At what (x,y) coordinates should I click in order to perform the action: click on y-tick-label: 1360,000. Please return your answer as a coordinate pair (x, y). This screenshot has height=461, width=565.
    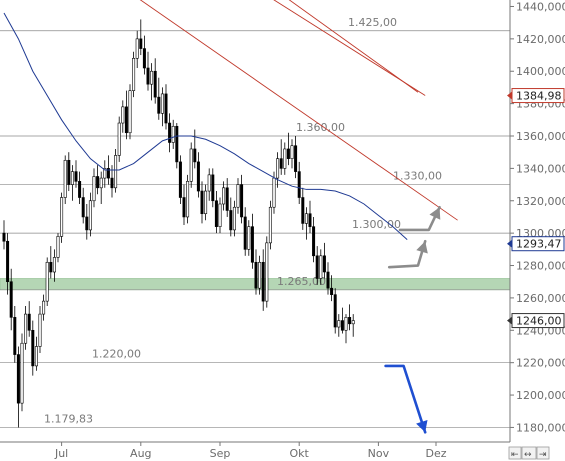
    Looking at the image, I should click on (540, 136).